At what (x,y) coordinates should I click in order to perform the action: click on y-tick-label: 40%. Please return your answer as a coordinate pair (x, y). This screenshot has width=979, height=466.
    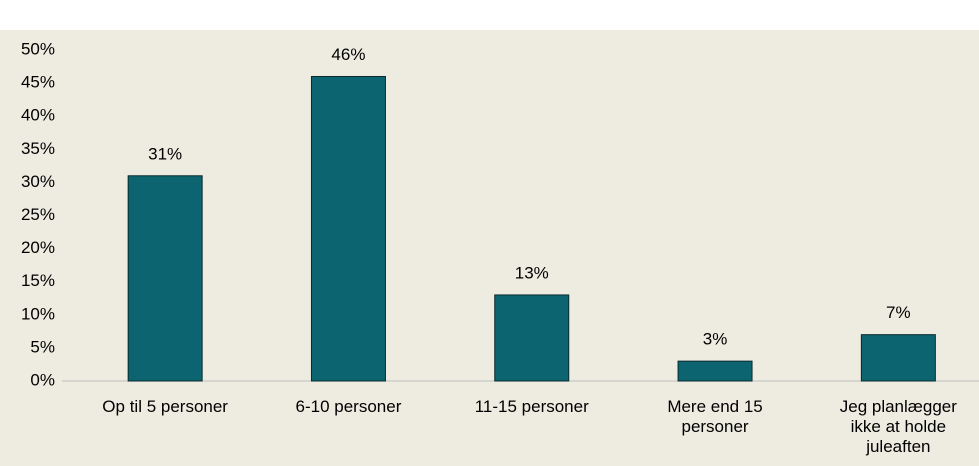
    Looking at the image, I should click on (38, 115).